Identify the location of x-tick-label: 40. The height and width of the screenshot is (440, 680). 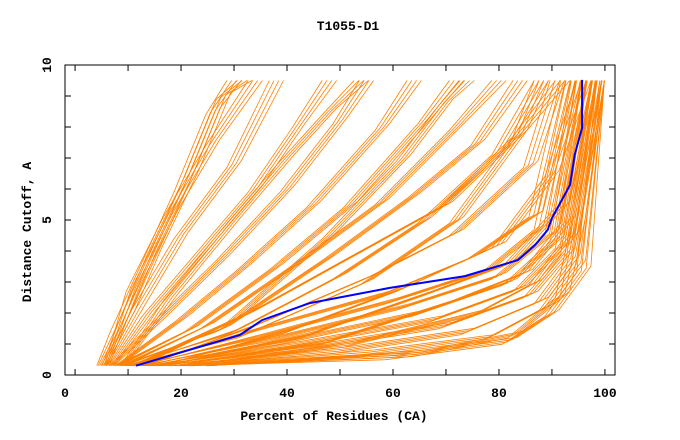
(287, 393).